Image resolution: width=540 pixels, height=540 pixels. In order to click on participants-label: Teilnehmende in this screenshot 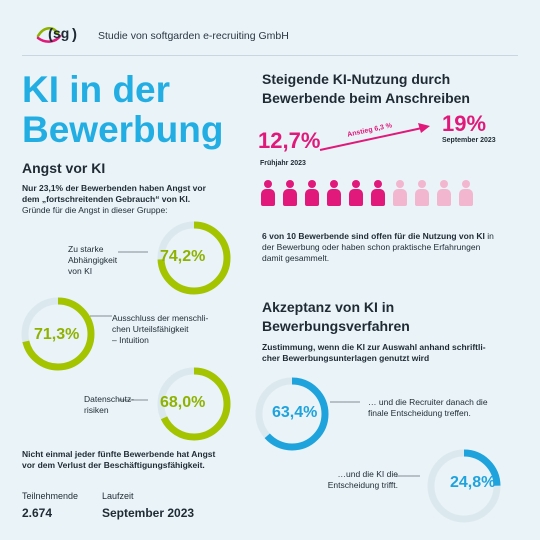, I will do `click(50, 496)`.